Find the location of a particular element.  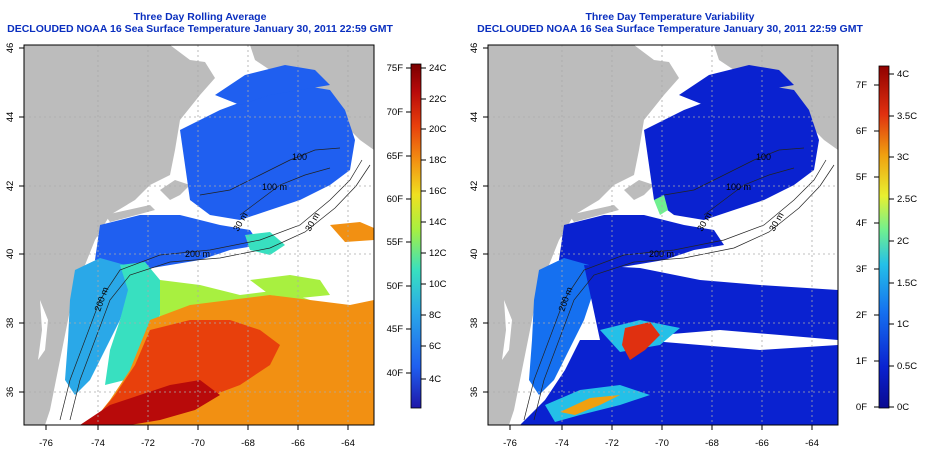

sst-colorbar-gradient is located at coordinates (416, 236).